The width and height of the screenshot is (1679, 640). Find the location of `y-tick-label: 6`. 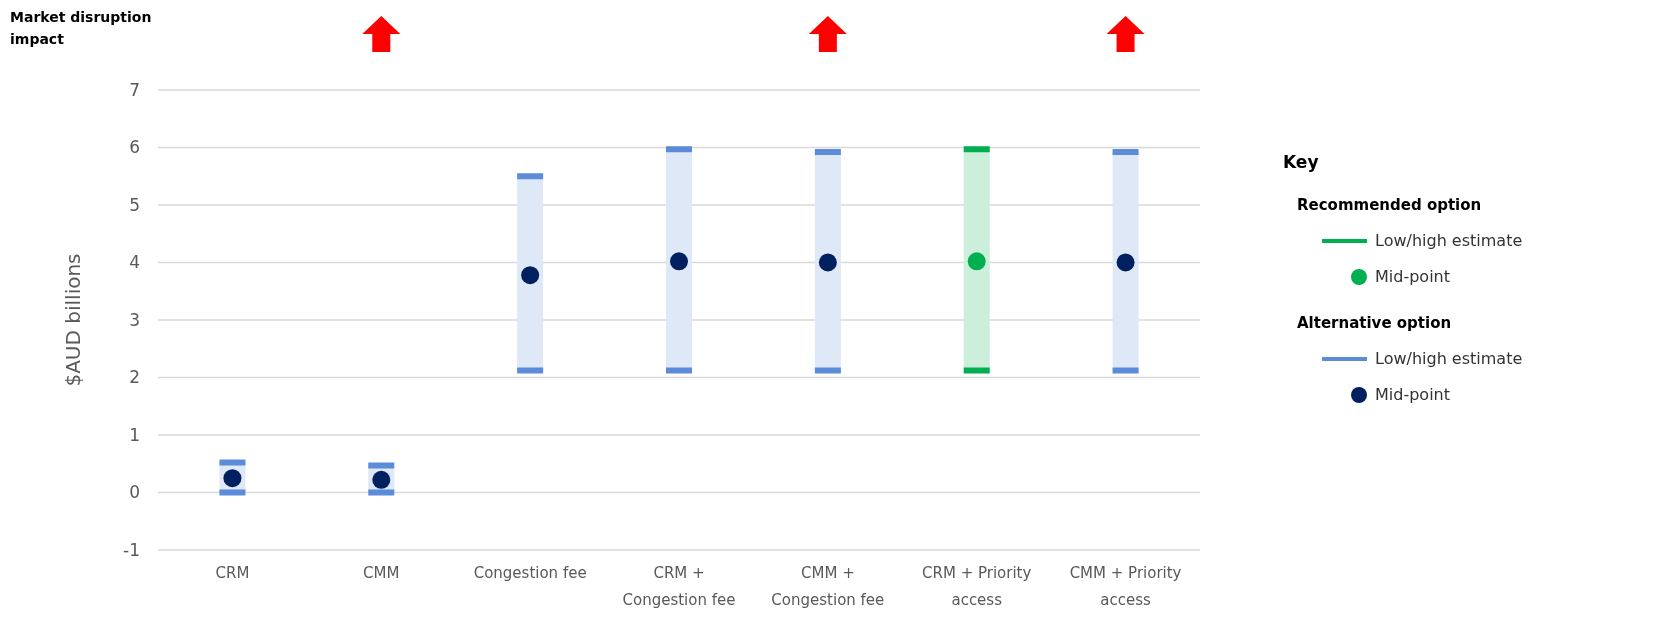

y-tick-label: 6 is located at coordinates (134, 147).